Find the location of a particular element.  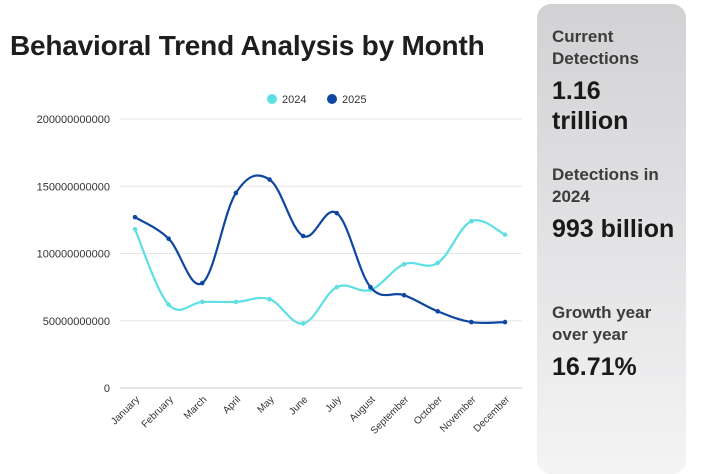

legend-marker-2024 is located at coordinates (272, 99).